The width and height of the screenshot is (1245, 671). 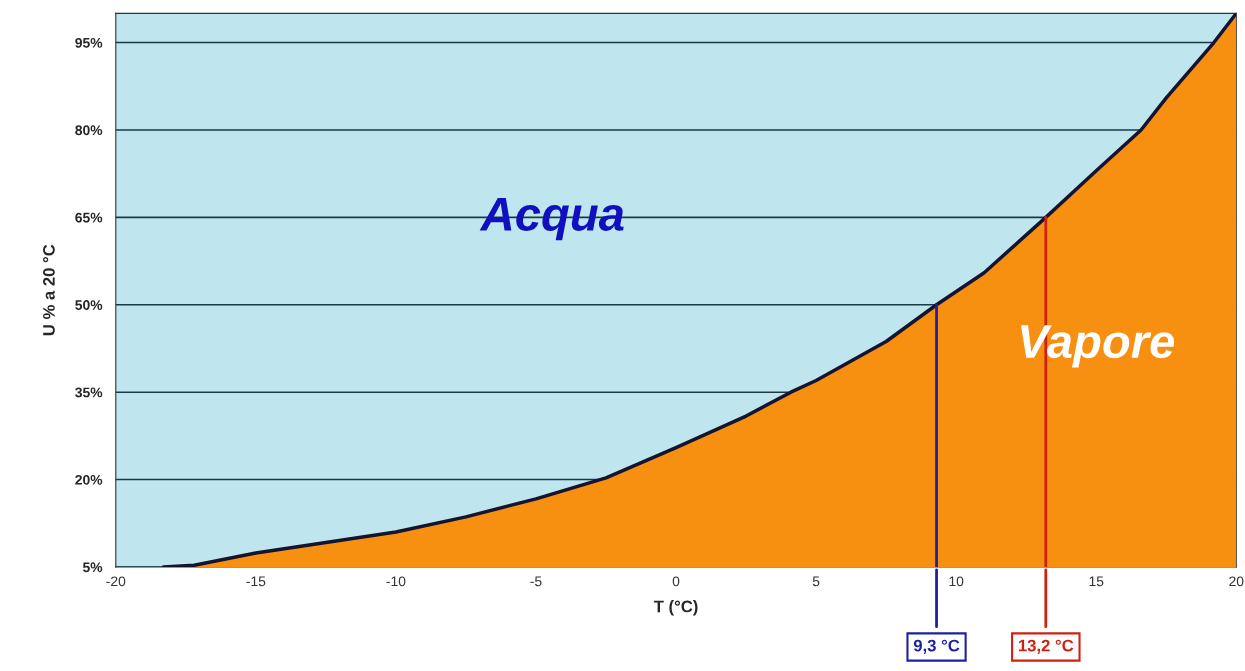 What do you see at coordinates (256, 581) in the screenshot?
I see `x-tick-label: -15` at bounding box center [256, 581].